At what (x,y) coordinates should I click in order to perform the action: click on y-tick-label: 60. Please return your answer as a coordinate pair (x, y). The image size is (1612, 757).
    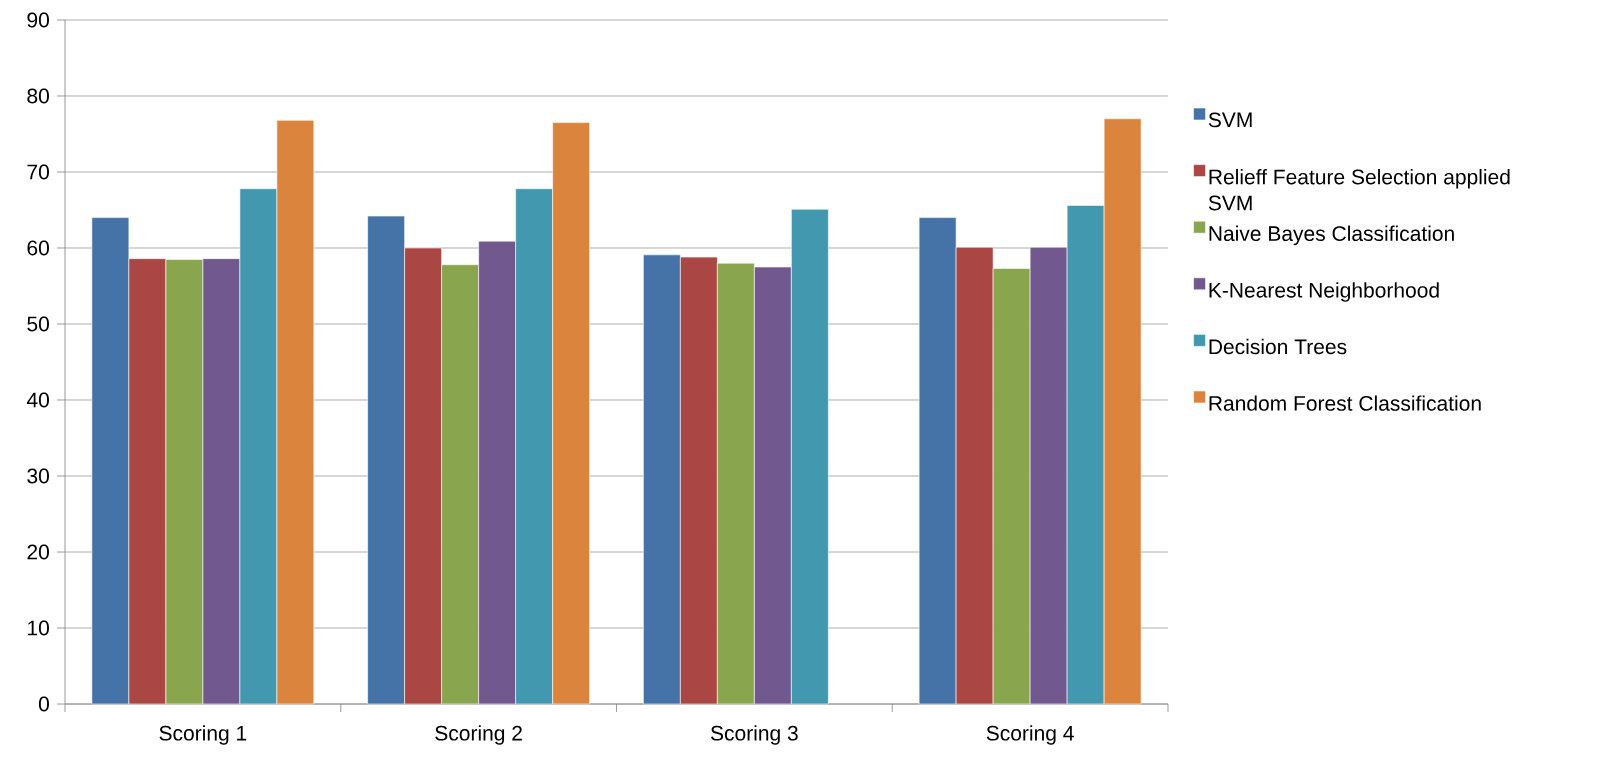
    Looking at the image, I should click on (38, 248).